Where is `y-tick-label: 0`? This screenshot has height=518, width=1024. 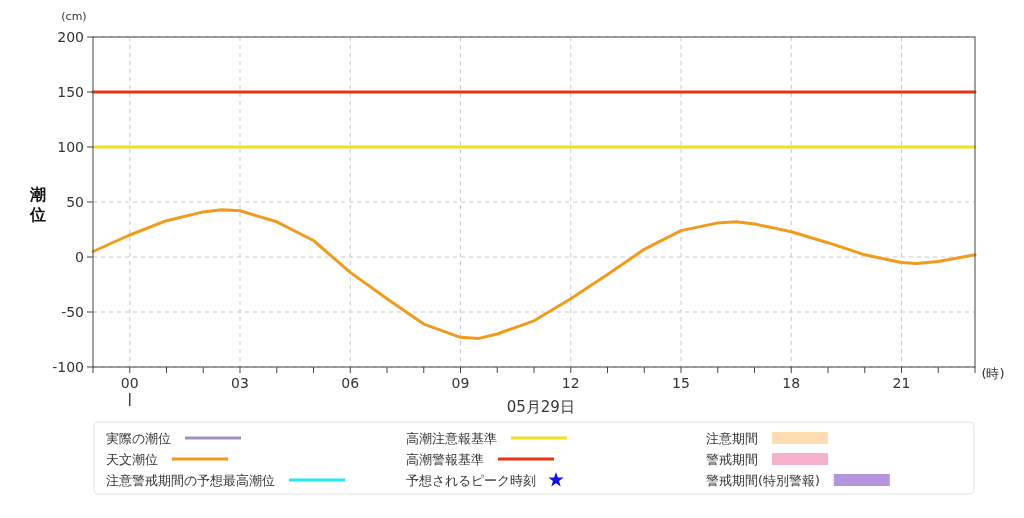
y-tick-label: 0 is located at coordinates (79, 257).